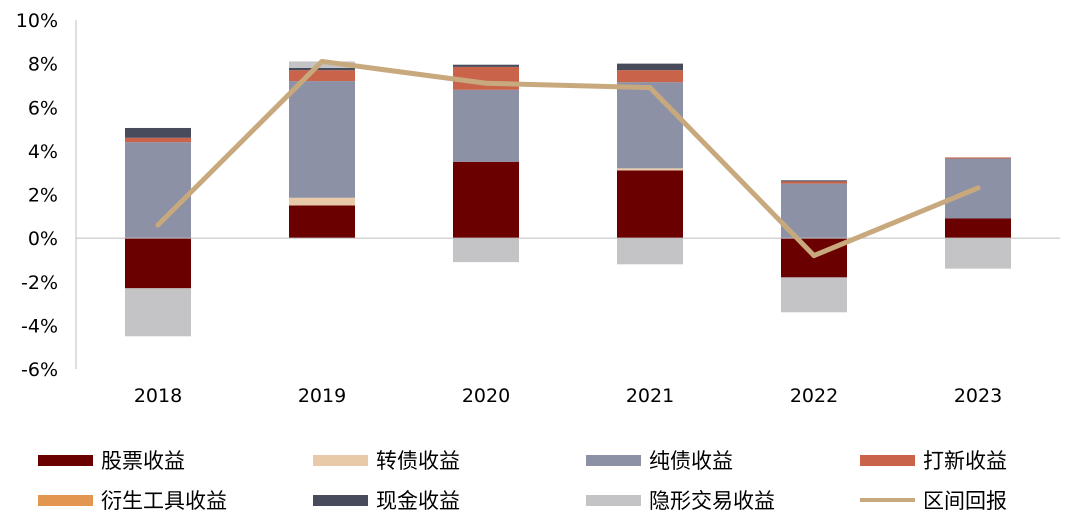 The width and height of the screenshot is (1067, 519). I want to click on legend-item: 现金收益, so click(386, 500).